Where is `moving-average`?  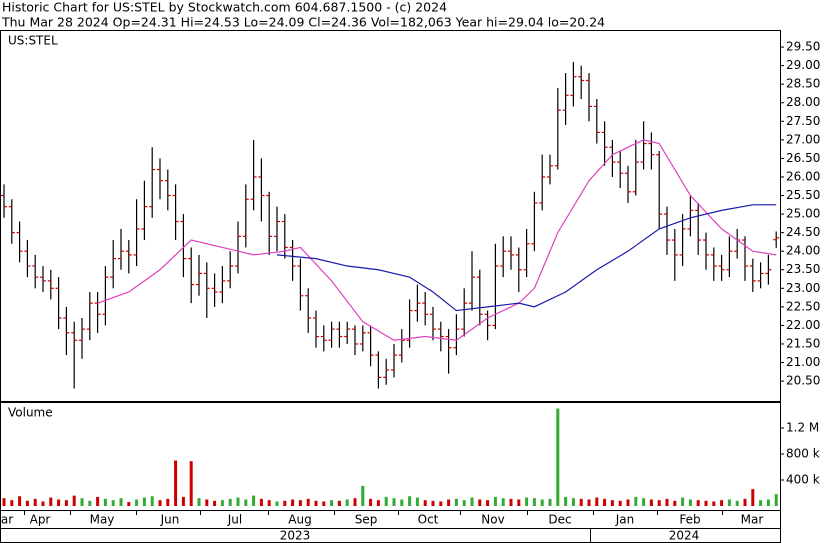 moving-average is located at coordinates (526, 258).